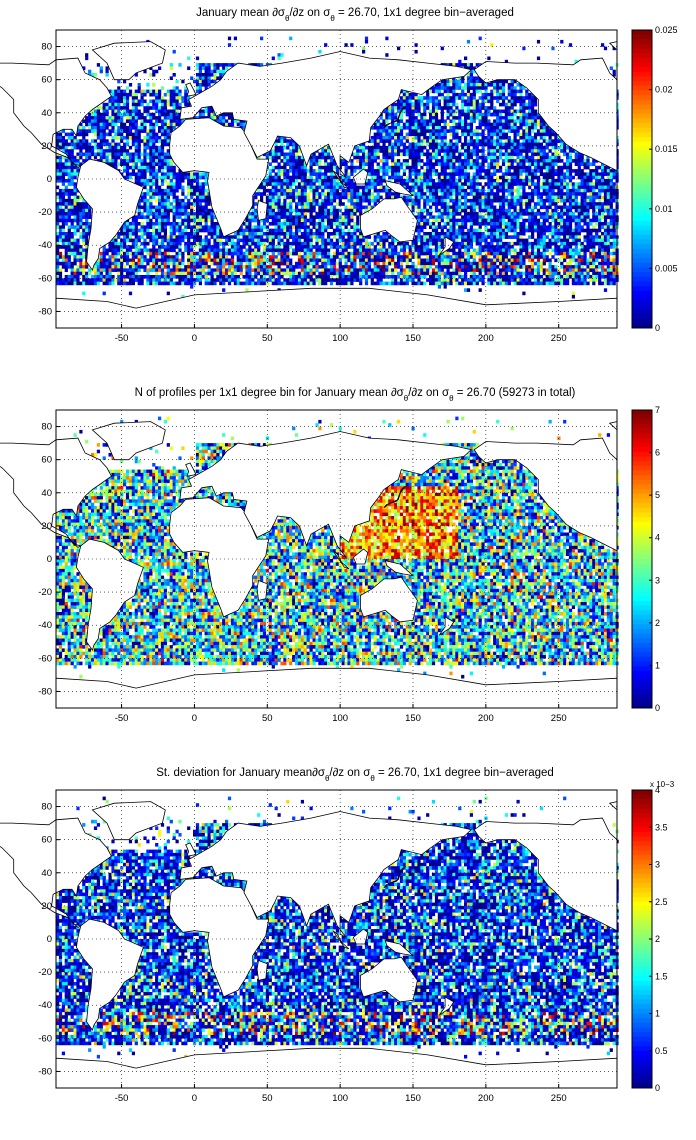  I want to click on colorbar-tick-label: 0.5, so click(661, 1051).